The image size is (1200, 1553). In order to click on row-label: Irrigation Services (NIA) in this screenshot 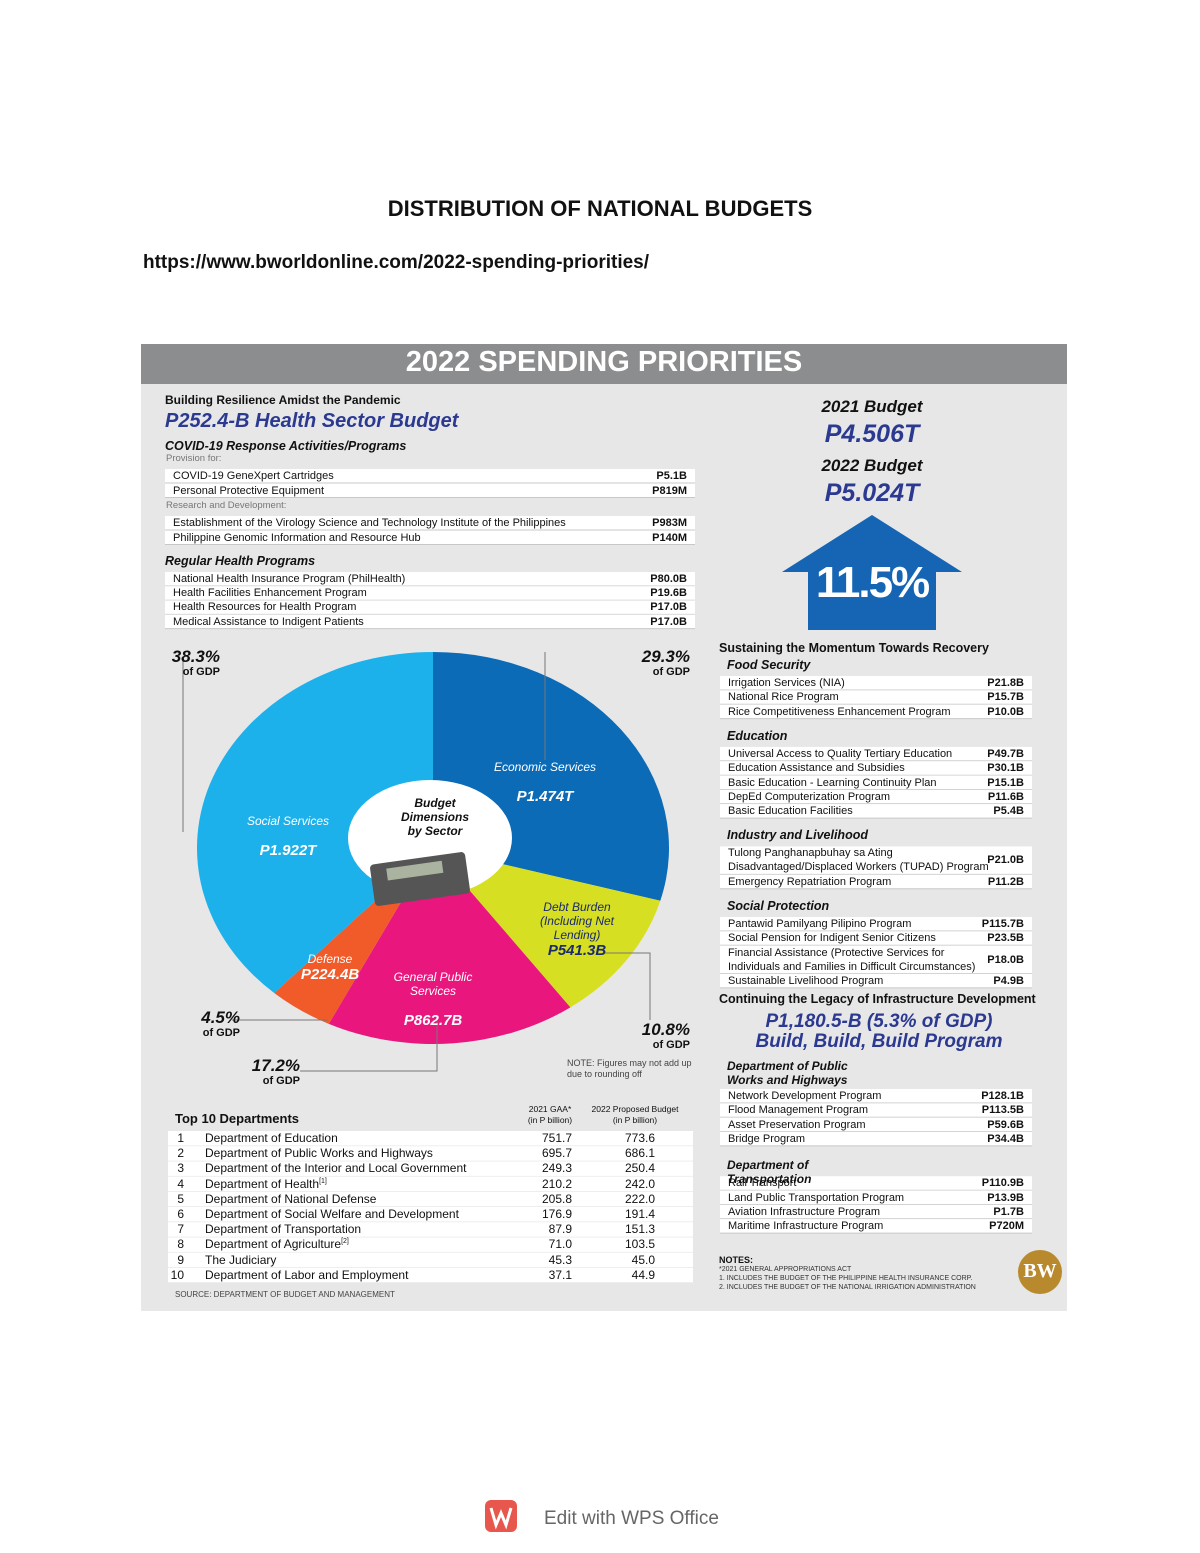, I will do `click(786, 683)`.